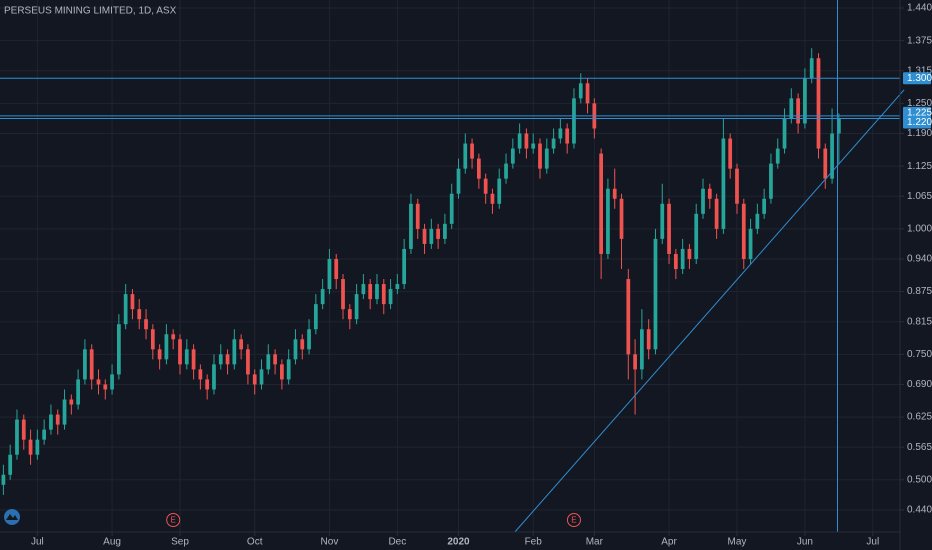  What do you see at coordinates (919, 417) in the screenshot?
I see `y-tick-label: 0.625` at bounding box center [919, 417].